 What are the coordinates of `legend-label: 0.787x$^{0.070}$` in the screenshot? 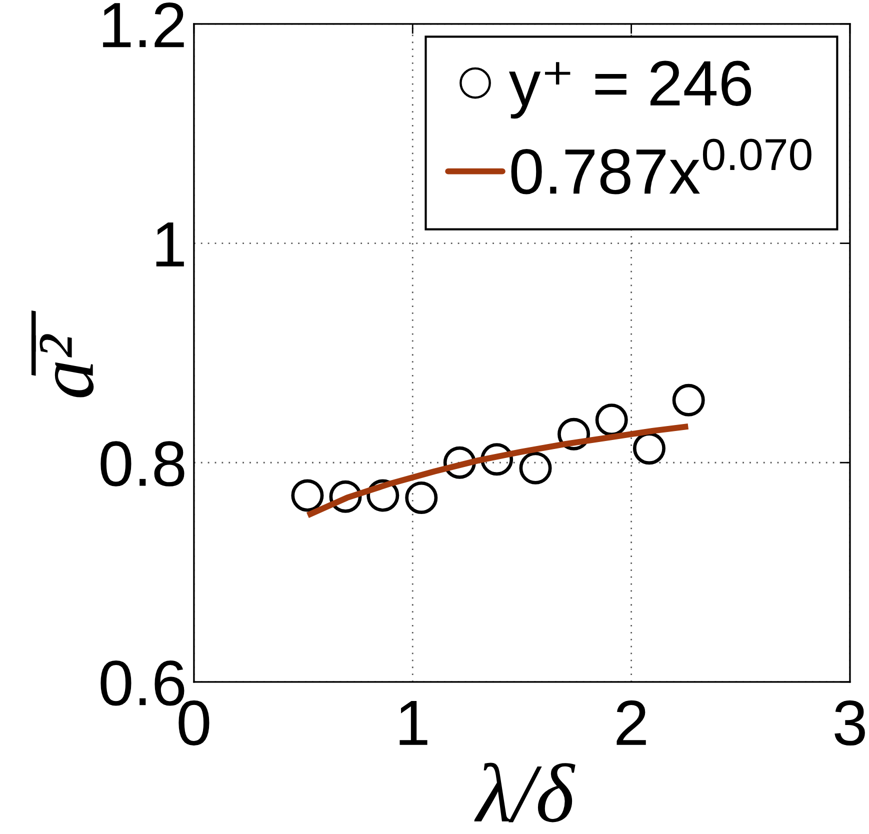 It's located at (661, 166).